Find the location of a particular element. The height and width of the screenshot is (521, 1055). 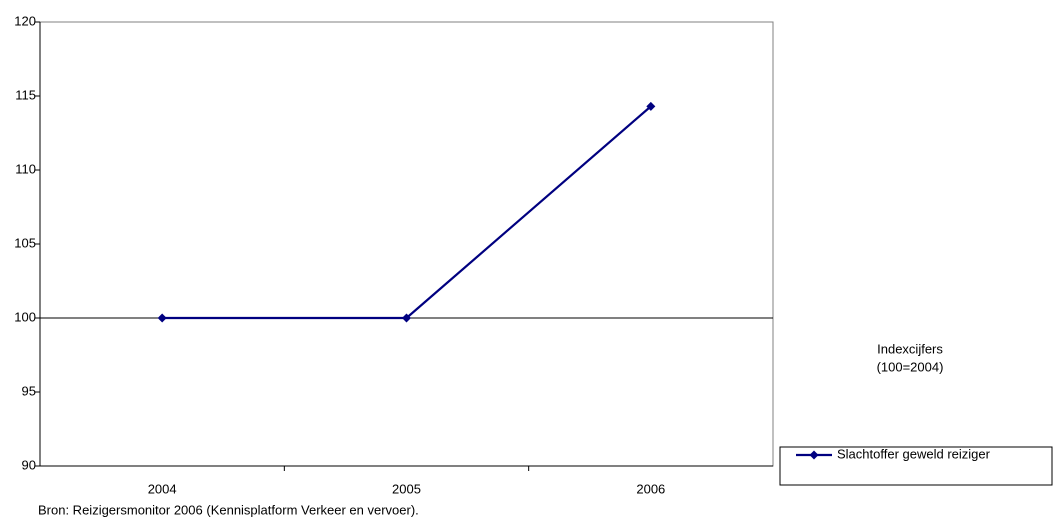

legend-box is located at coordinates (916, 466).